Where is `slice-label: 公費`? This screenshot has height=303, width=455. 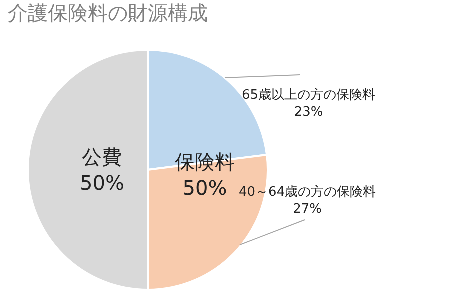 slice-label: 公費 is located at coordinates (102, 157).